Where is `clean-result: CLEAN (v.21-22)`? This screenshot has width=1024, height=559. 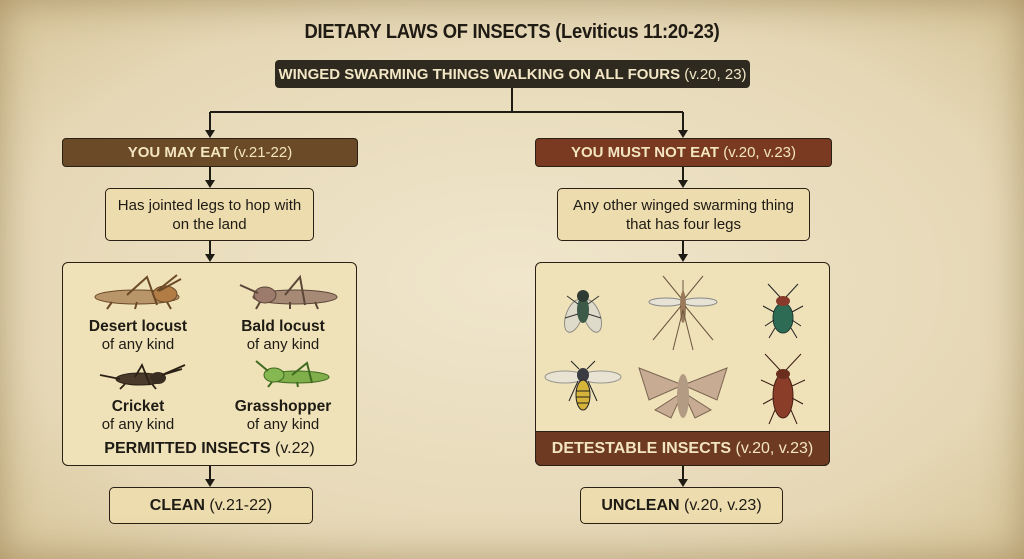 clean-result: CLEAN (v.21-22) is located at coordinates (211, 505).